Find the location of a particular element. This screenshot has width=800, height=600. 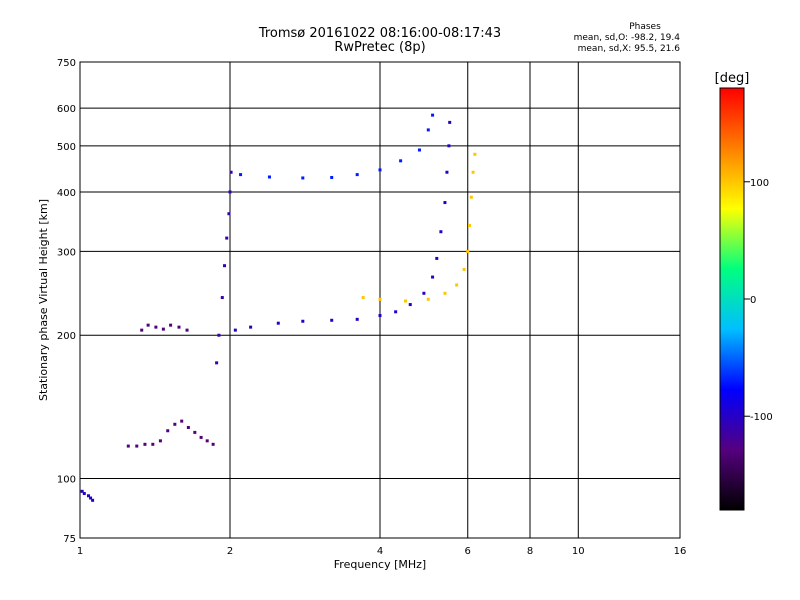

y-tick-label: 750 is located at coordinates (66, 63).